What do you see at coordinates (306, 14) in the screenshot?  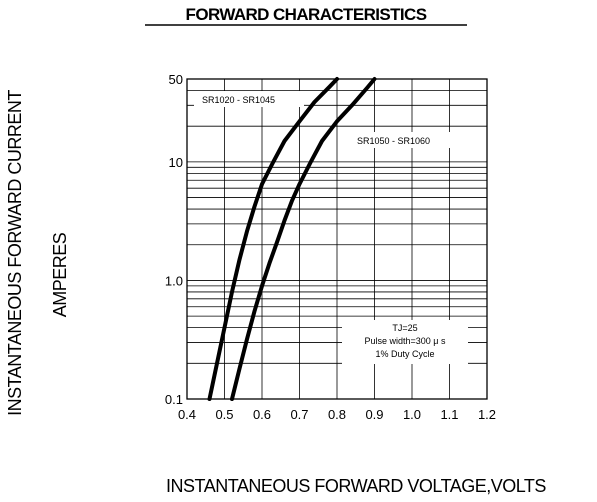 I see `chart-title: FORWARD CHARACTERISTICS` at bounding box center [306, 14].